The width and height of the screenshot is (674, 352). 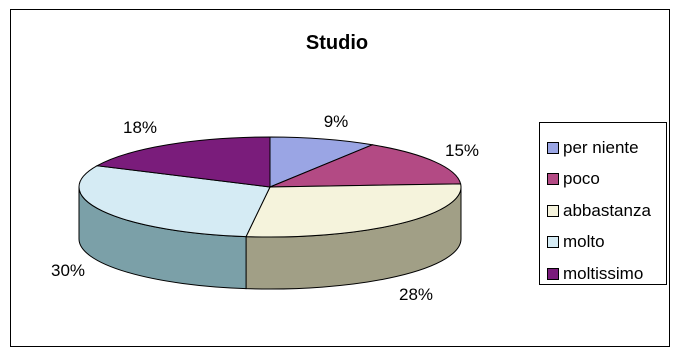 I want to click on legend-label: molto, so click(x=584, y=242).